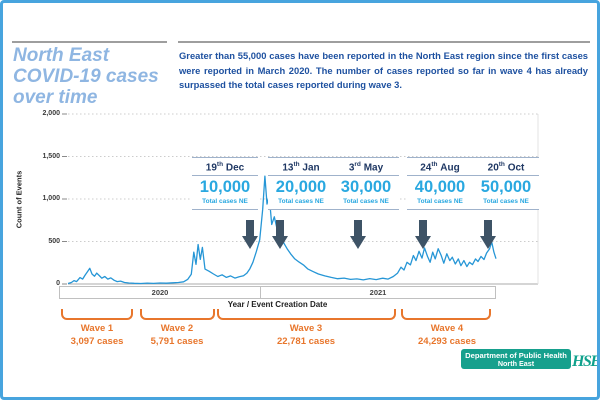 This screenshot has width=600, height=400. Describe the element at coordinates (516, 355) in the screenshot. I see `department-badge-line1: Department of Public Health` at that location.